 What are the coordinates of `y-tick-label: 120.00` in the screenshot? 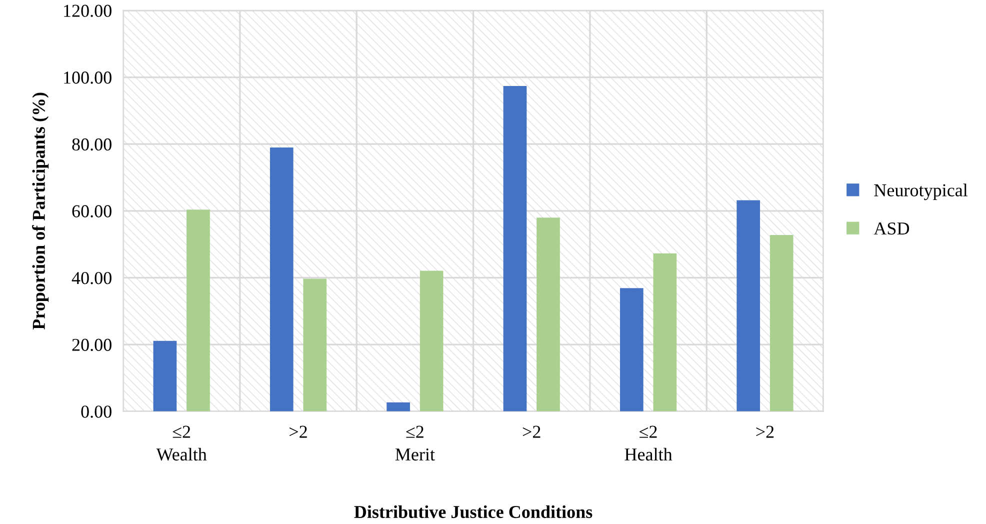 It's located at (88, 10).